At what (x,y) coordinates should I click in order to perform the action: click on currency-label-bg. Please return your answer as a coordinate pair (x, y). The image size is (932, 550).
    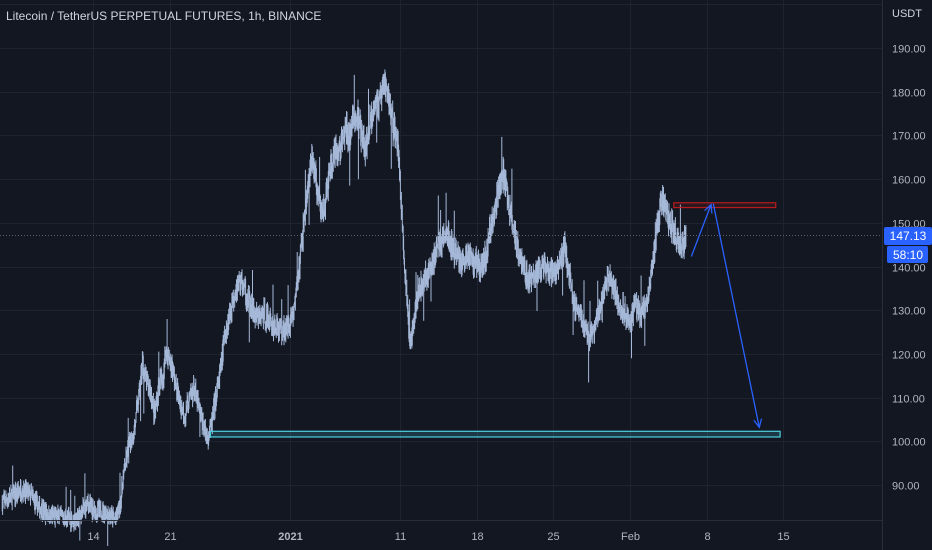
    Looking at the image, I should click on (908, 13).